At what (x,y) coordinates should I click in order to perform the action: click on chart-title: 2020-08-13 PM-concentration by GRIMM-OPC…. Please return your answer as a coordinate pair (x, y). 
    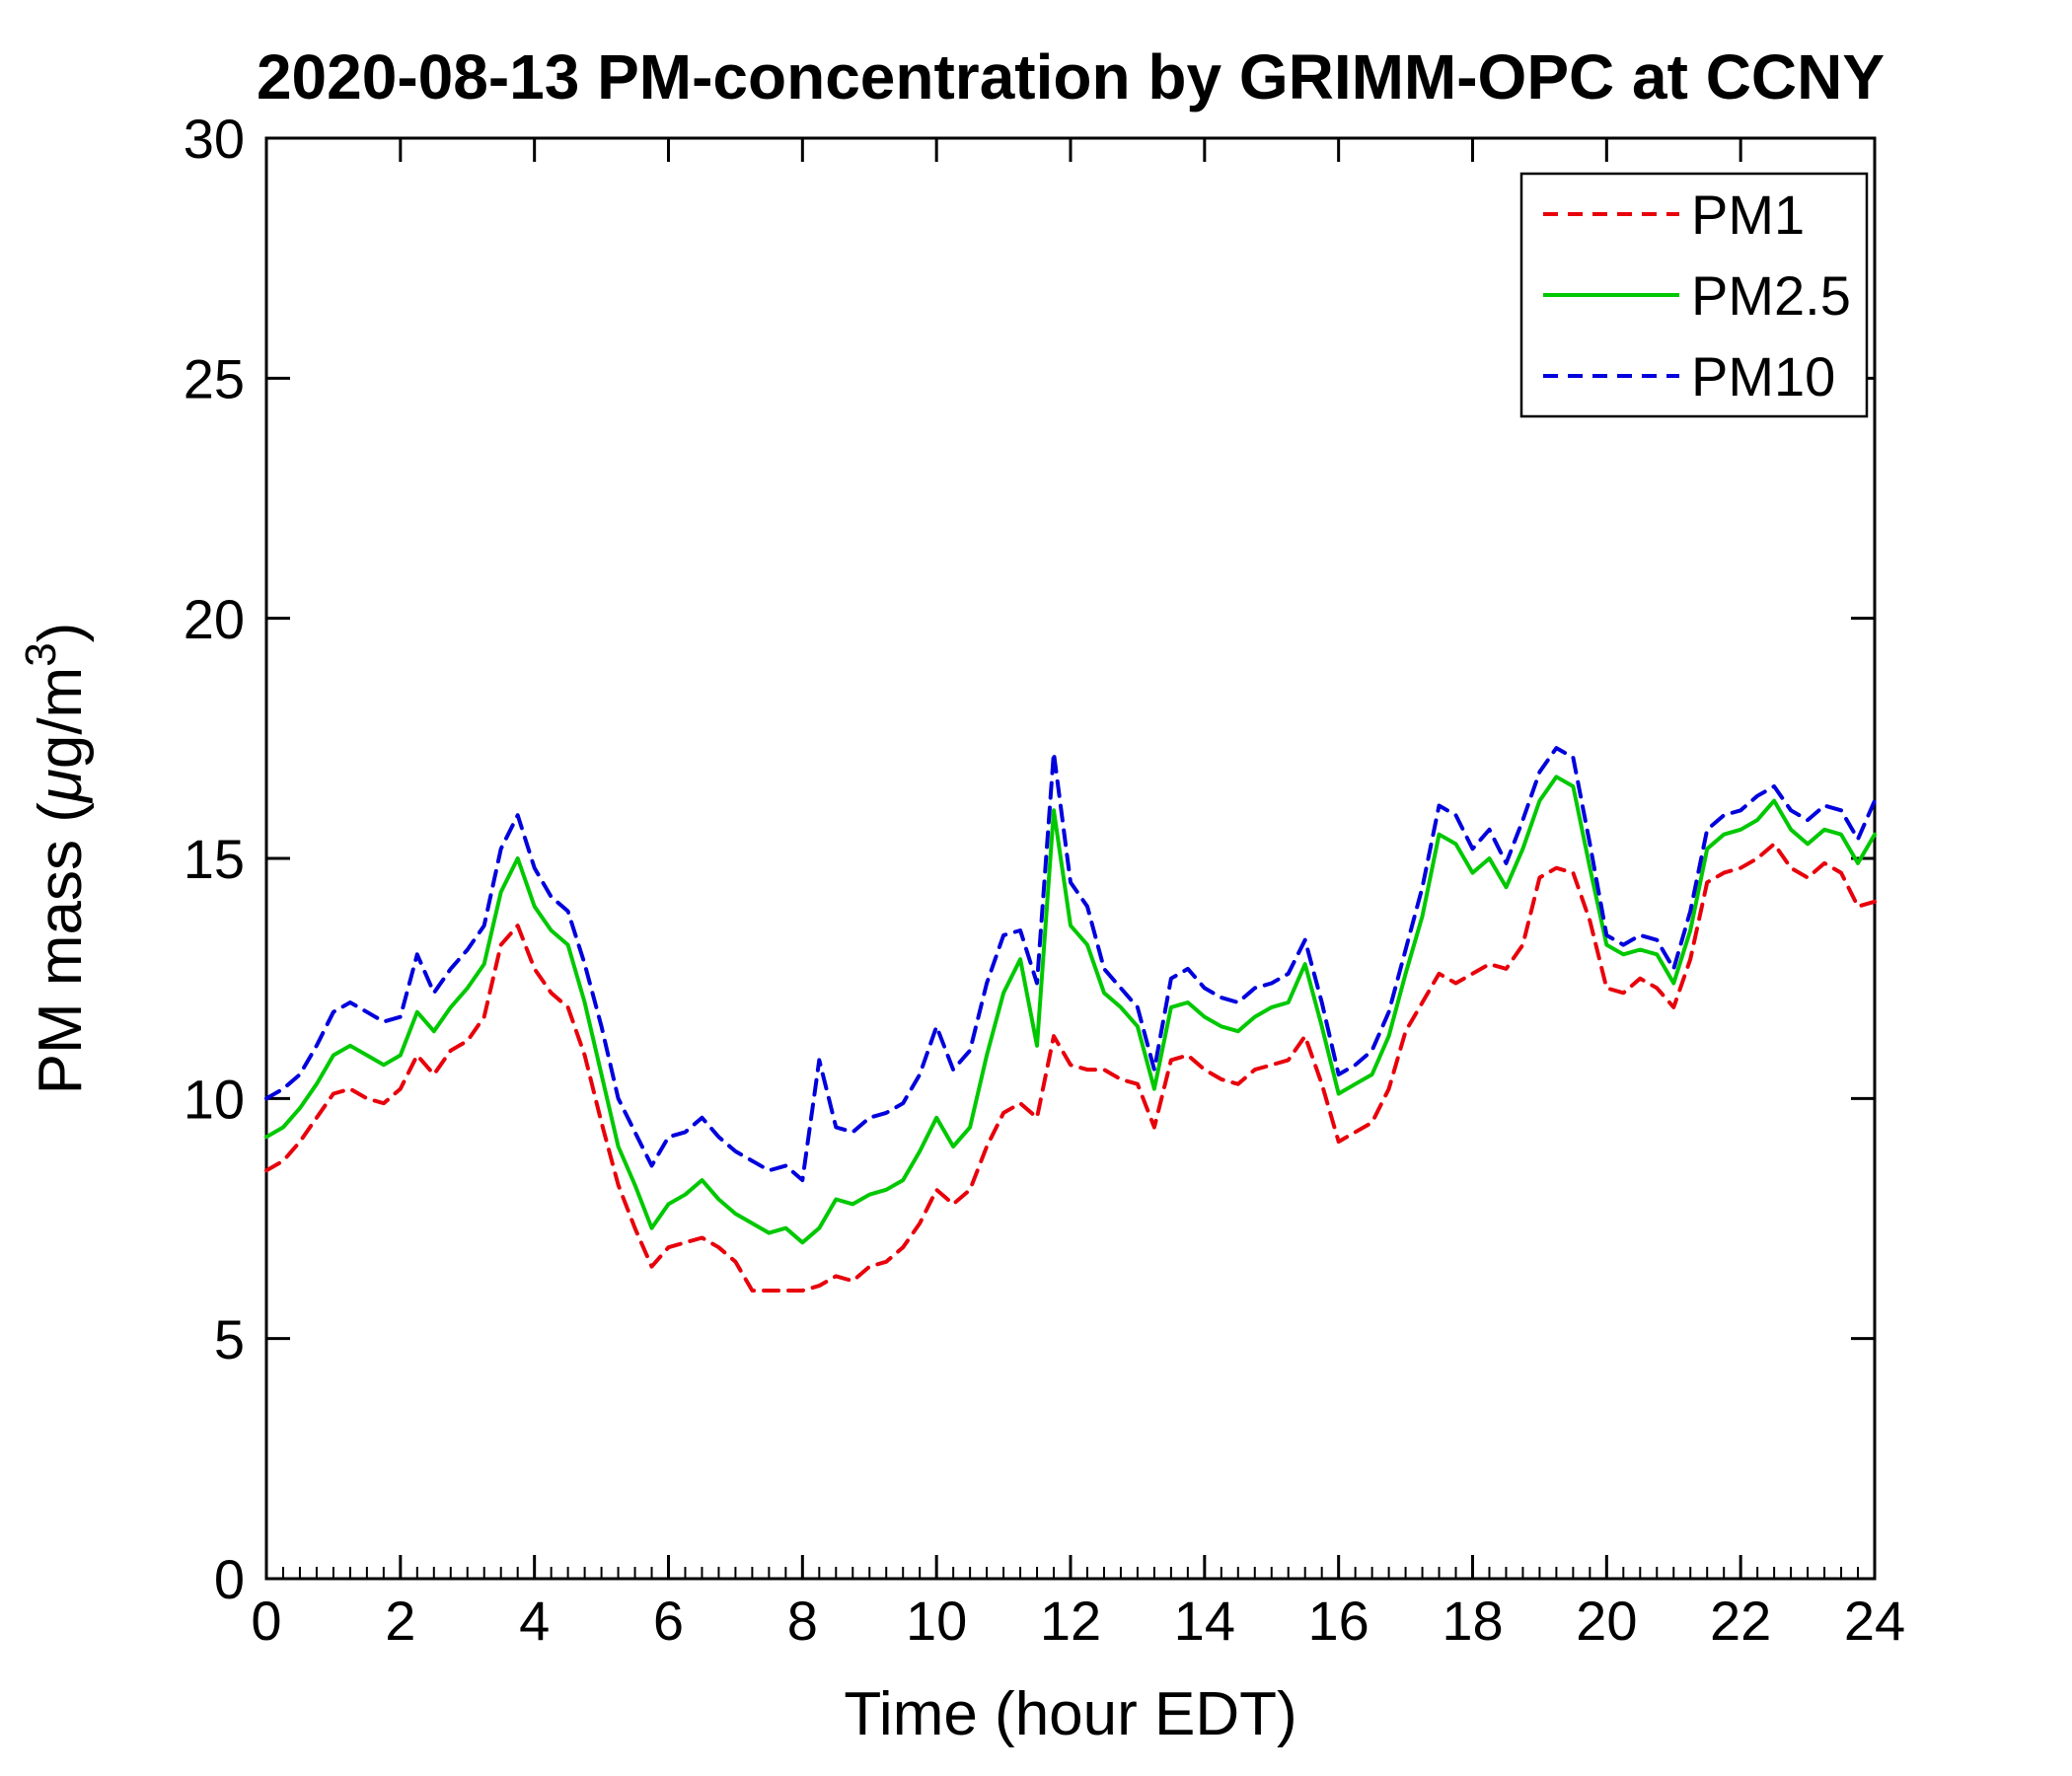
    Looking at the image, I should click on (1071, 77).